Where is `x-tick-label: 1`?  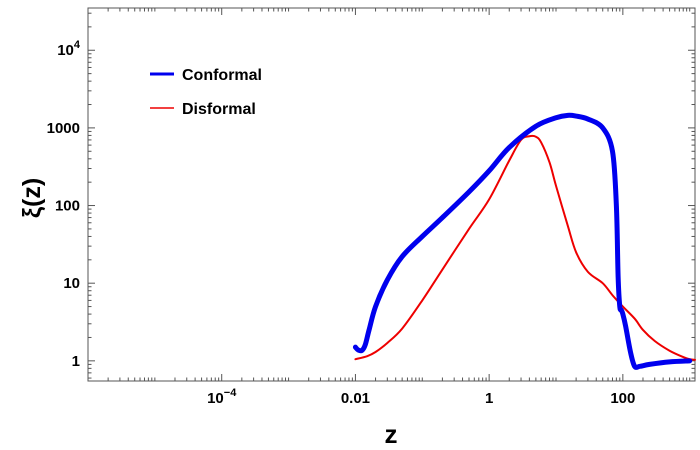
x-tick-label: 1 is located at coordinates (489, 398).